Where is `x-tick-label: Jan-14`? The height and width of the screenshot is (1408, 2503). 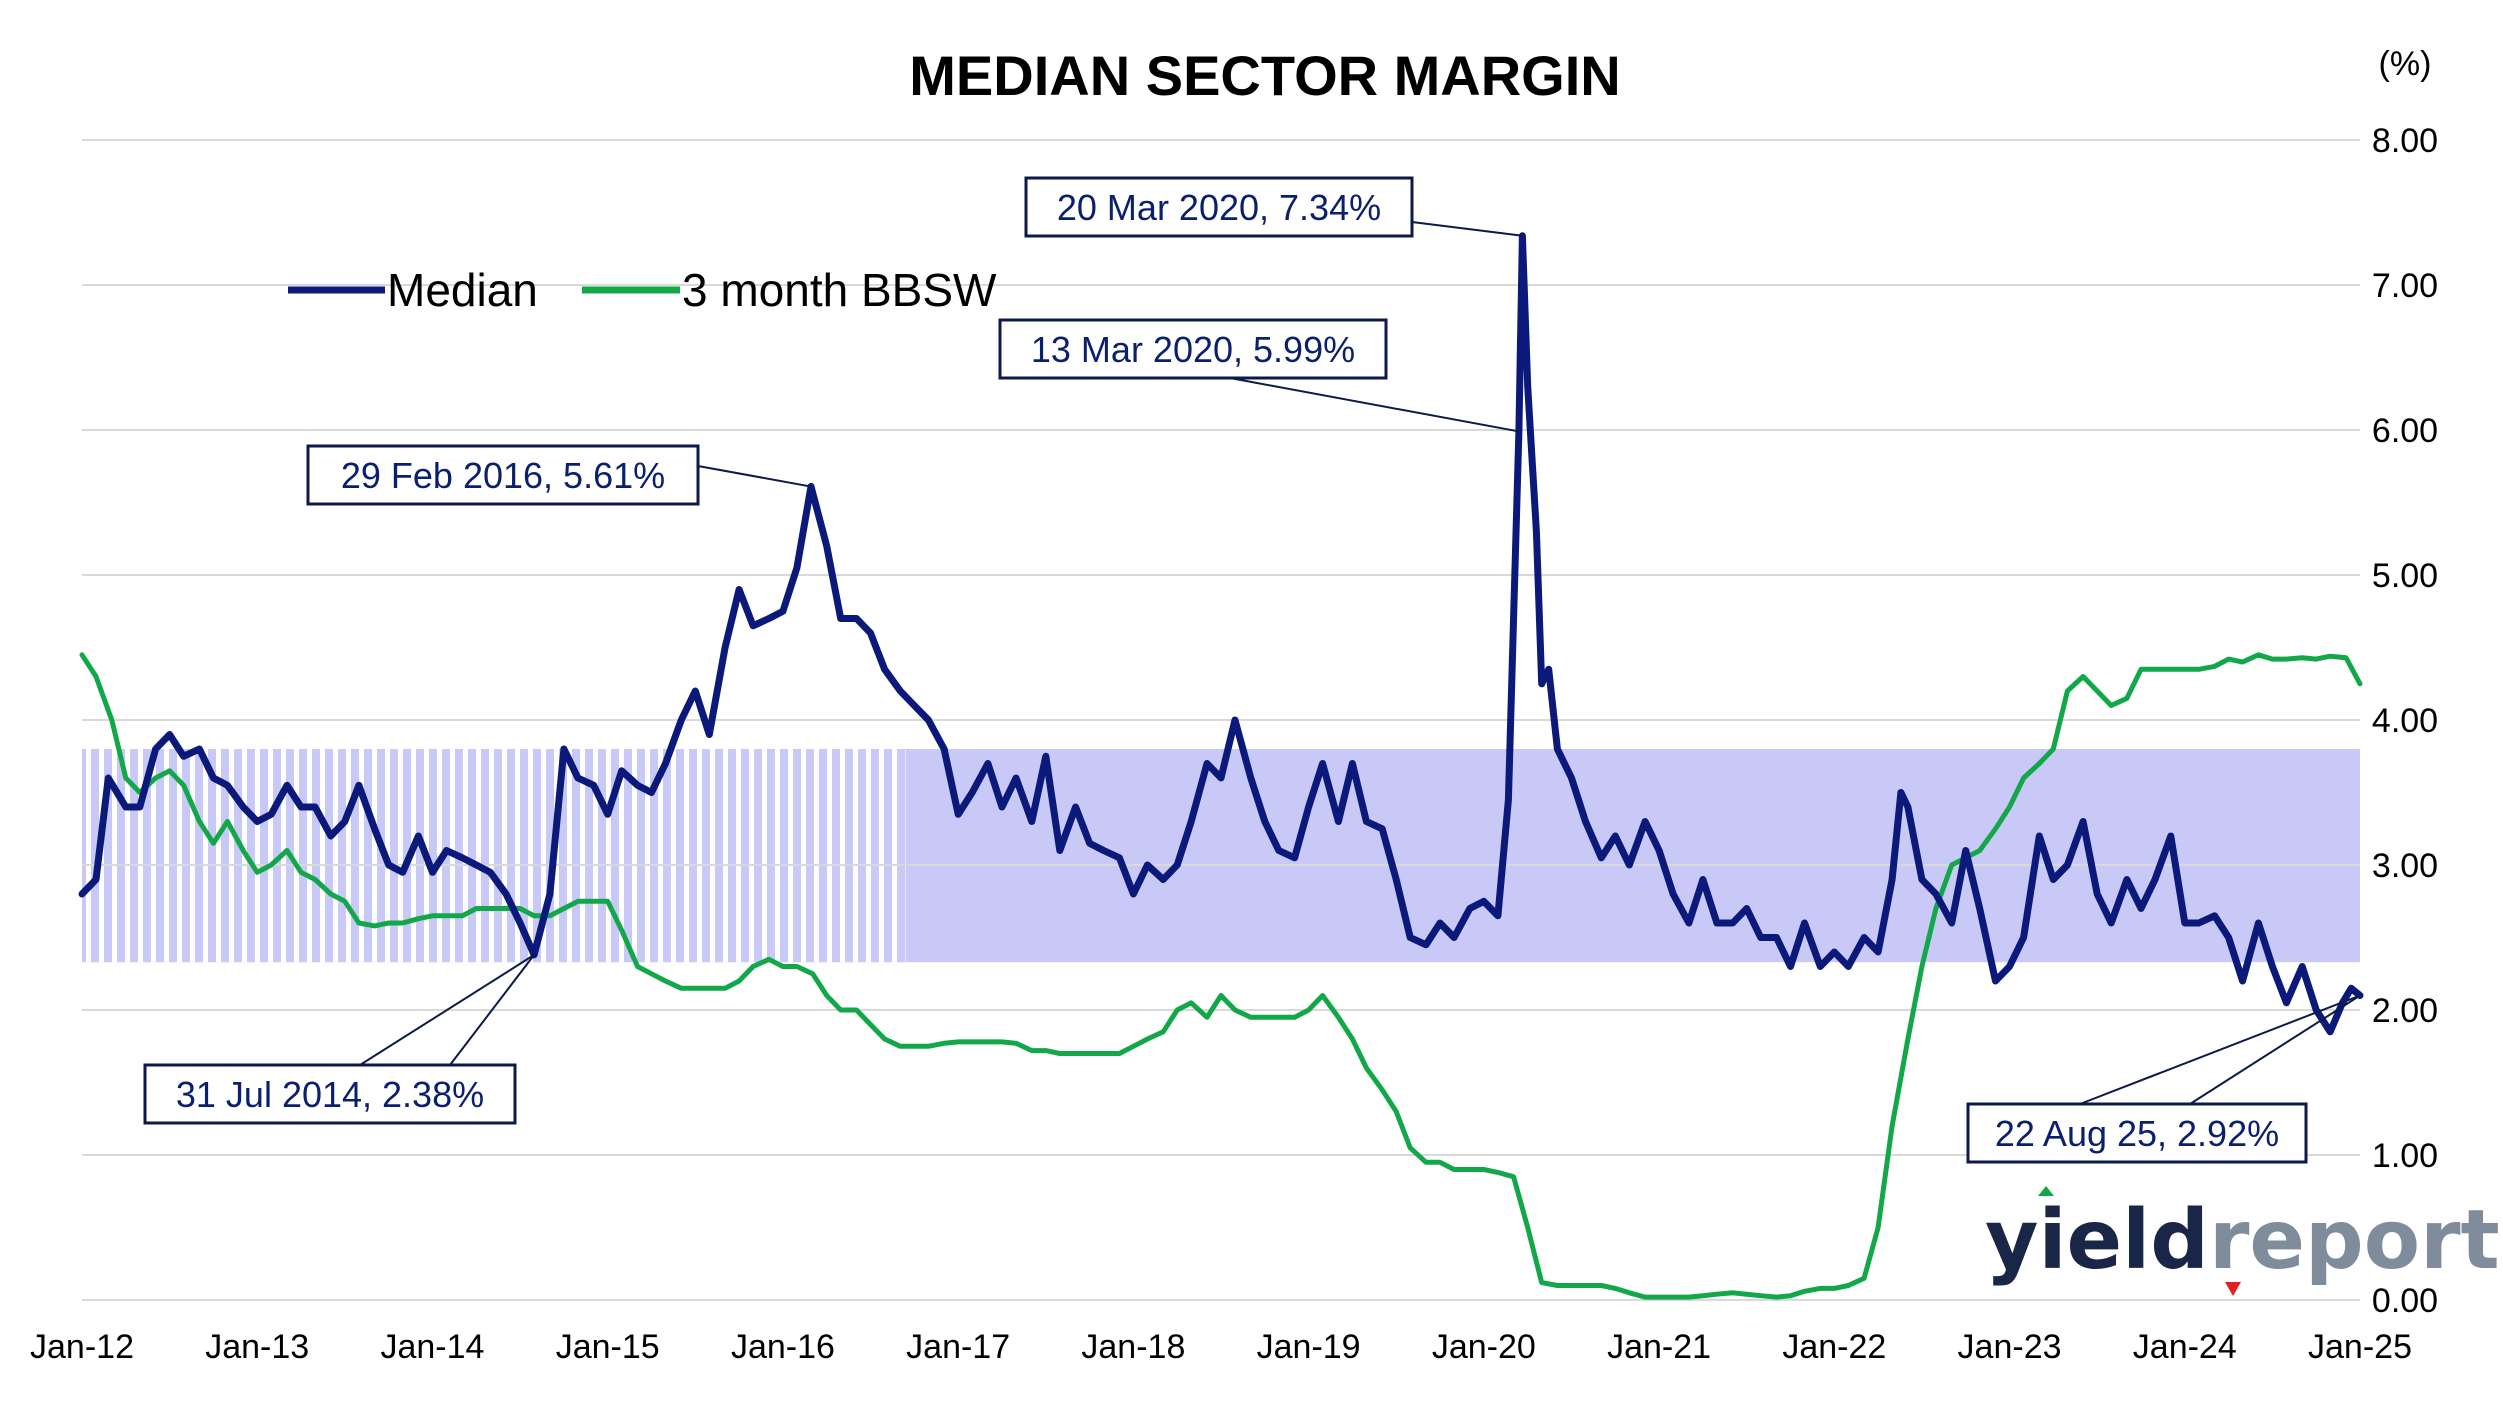 x-tick-label: Jan-14 is located at coordinates (432, 1347).